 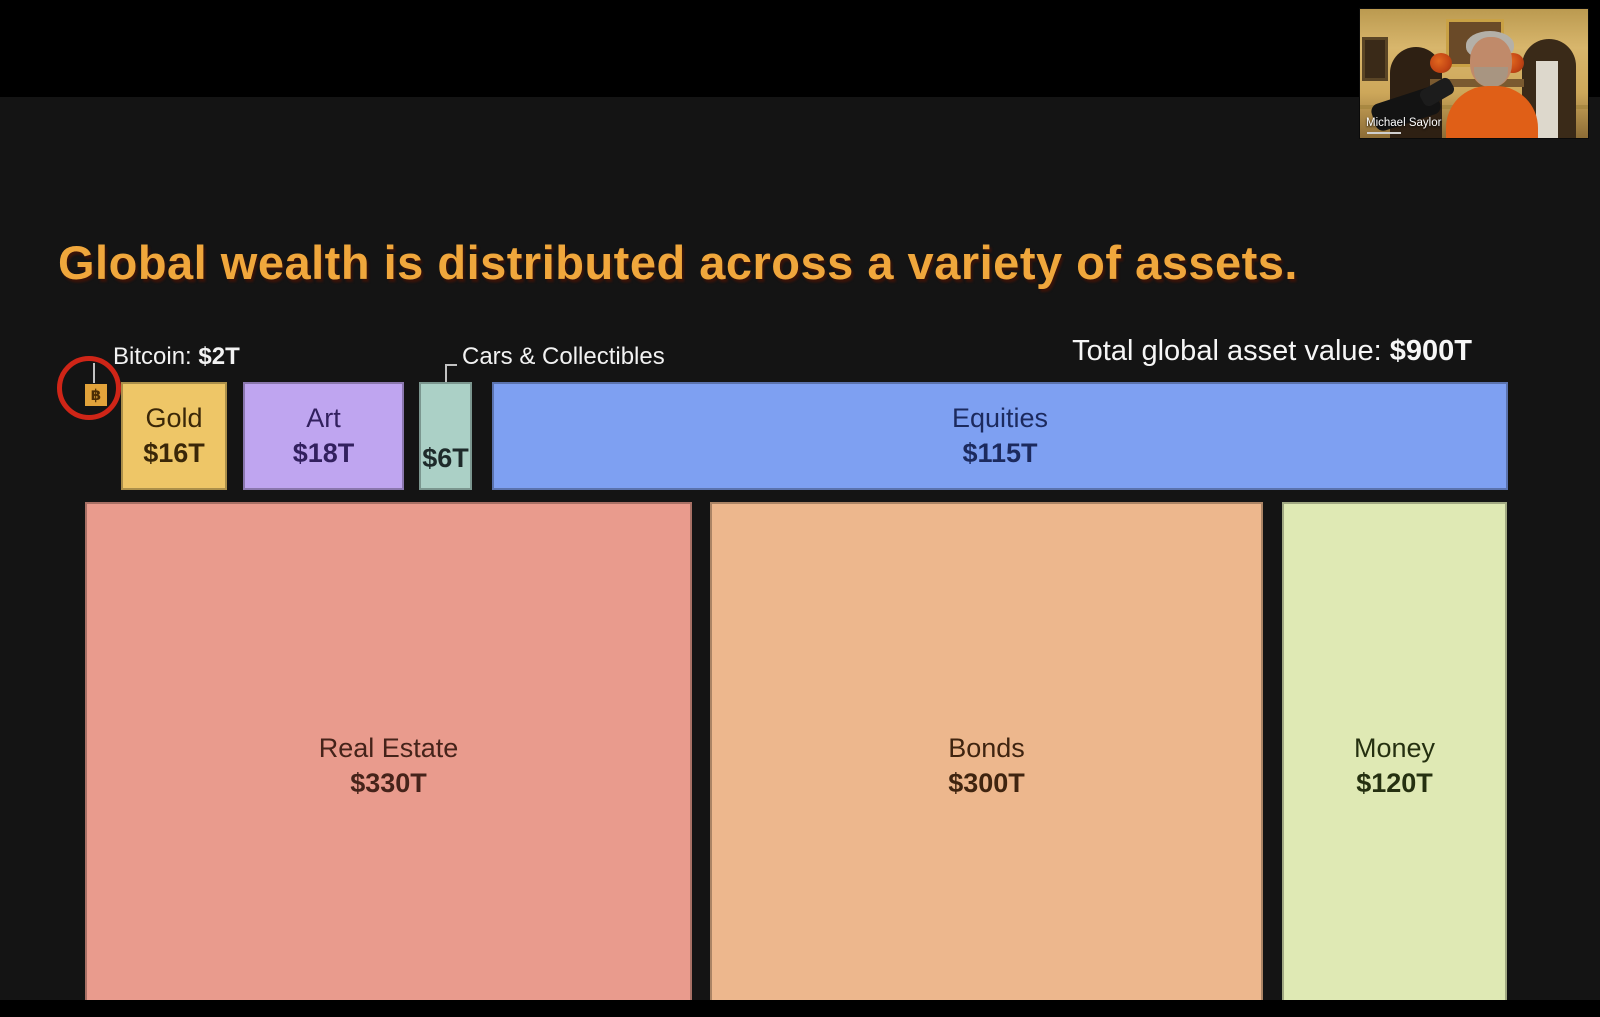 What do you see at coordinates (1492, 112) in the screenshot?
I see `webcam-person-shirt` at bounding box center [1492, 112].